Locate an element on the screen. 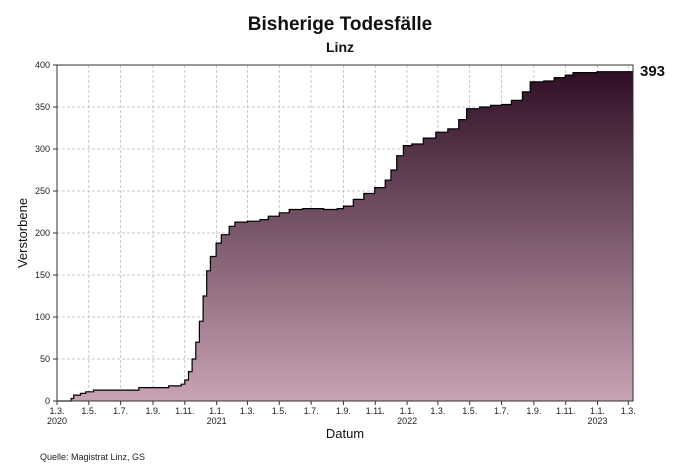 The height and width of the screenshot is (473, 680). y-tick-label: 200 is located at coordinates (42, 233).